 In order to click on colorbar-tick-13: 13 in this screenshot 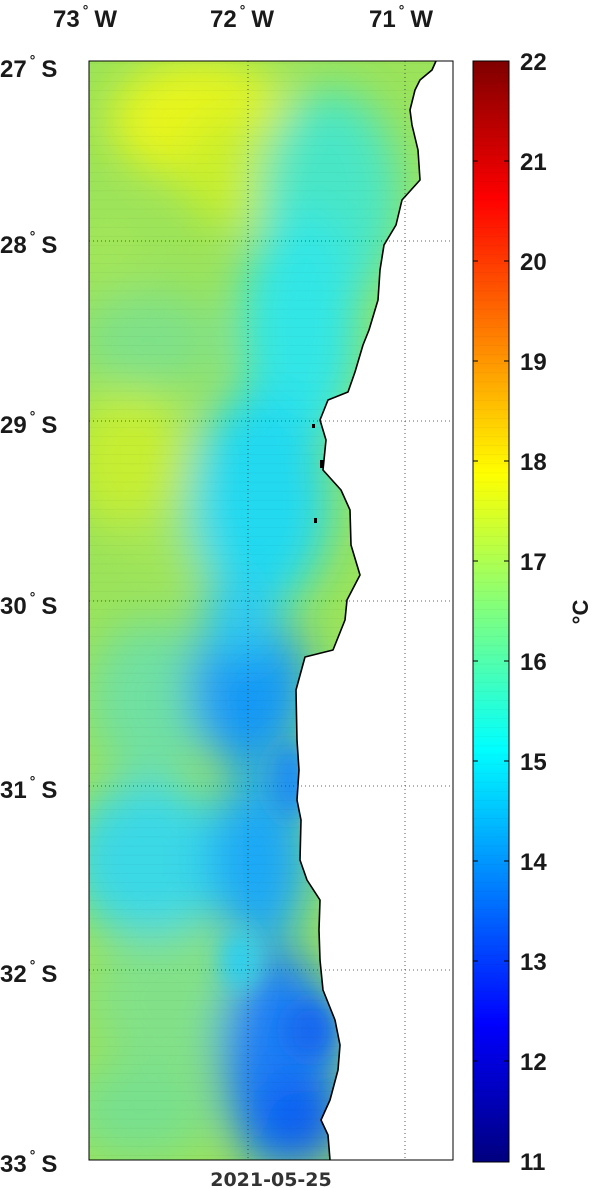, I will do `click(533, 962)`.